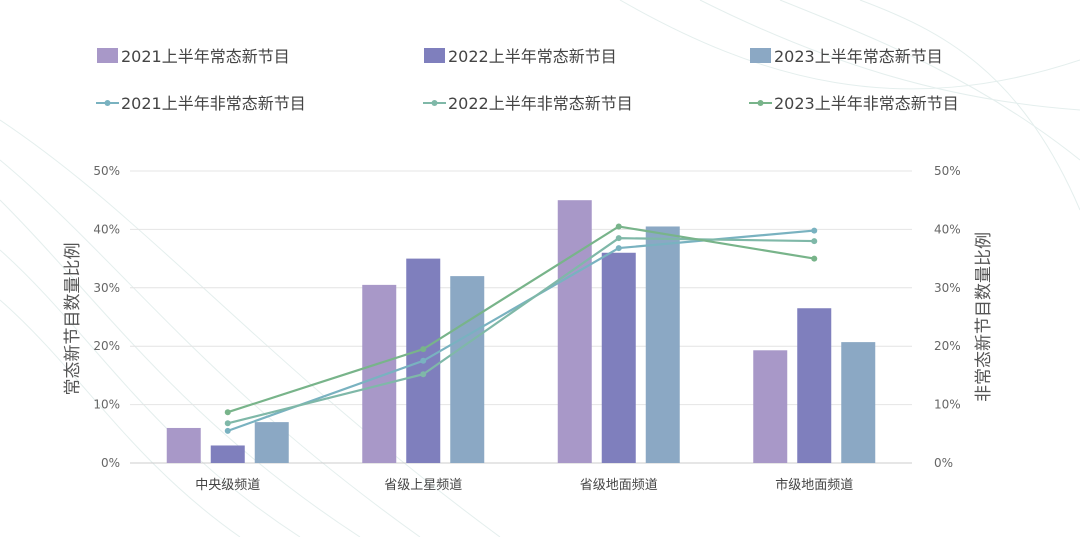 The height and width of the screenshot is (537, 1080). I want to click on x-category-label: 中央级频道, so click(227, 485).